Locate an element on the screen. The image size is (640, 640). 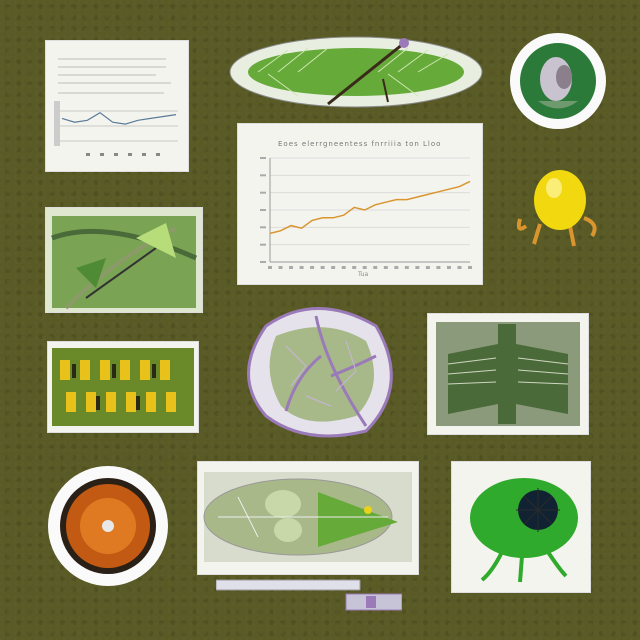
specimen-panel is located at coordinates (307, 517).